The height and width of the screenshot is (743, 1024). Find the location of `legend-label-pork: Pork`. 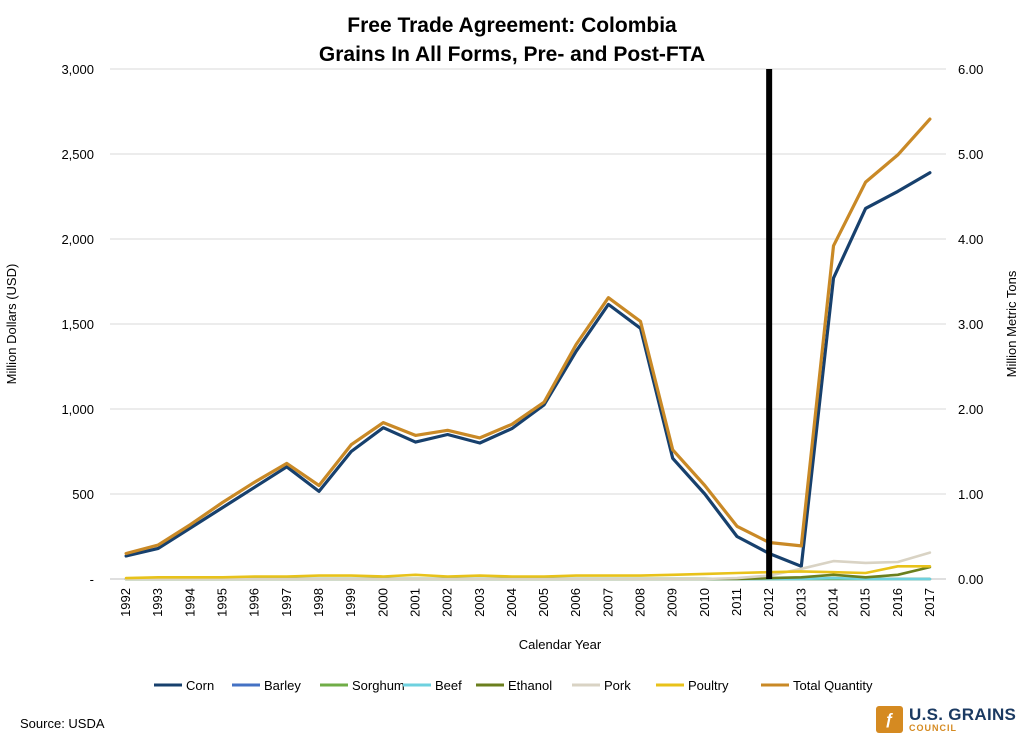

legend-label-pork: Pork is located at coordinates (617, 685).